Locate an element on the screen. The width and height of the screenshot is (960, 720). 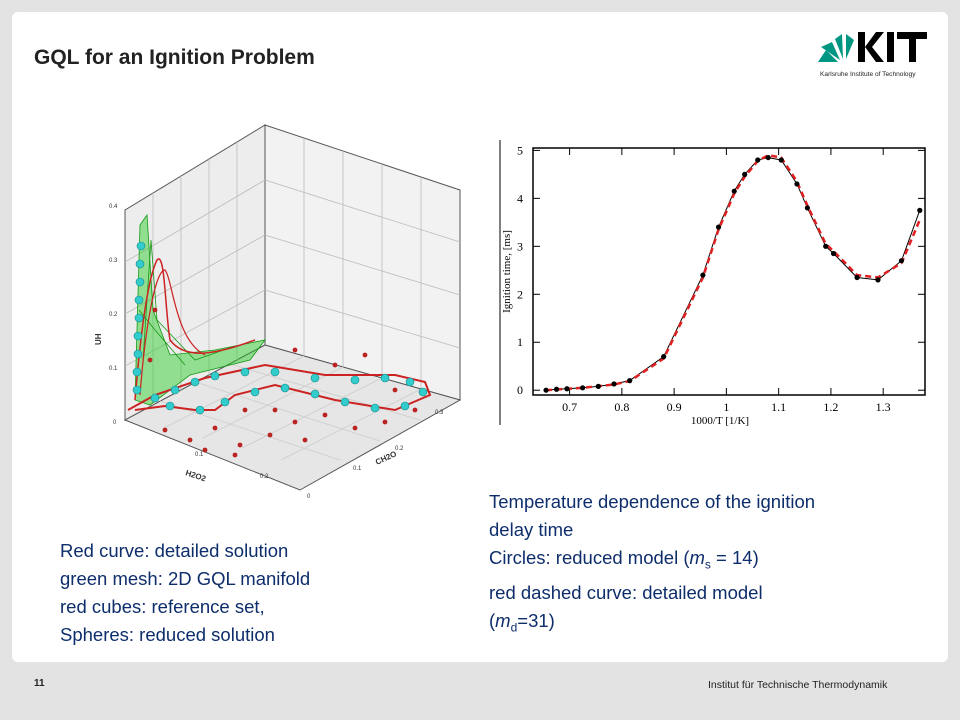
right-tick-label: 0.3 is located at coordinates (439, 413).